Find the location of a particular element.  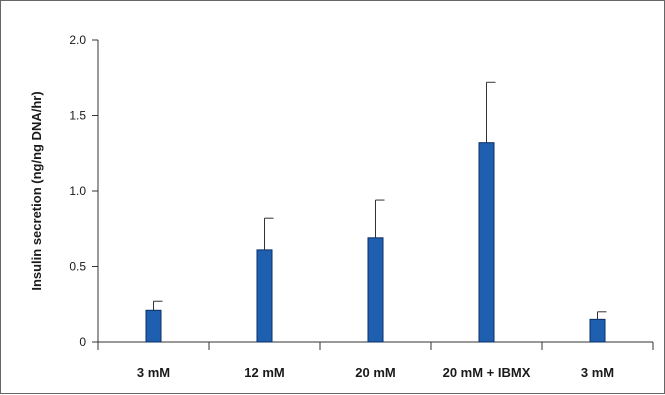

y-axis-title: Insulin secretion (ng/ng DNA/hr) is located at coordinates (36, 190).